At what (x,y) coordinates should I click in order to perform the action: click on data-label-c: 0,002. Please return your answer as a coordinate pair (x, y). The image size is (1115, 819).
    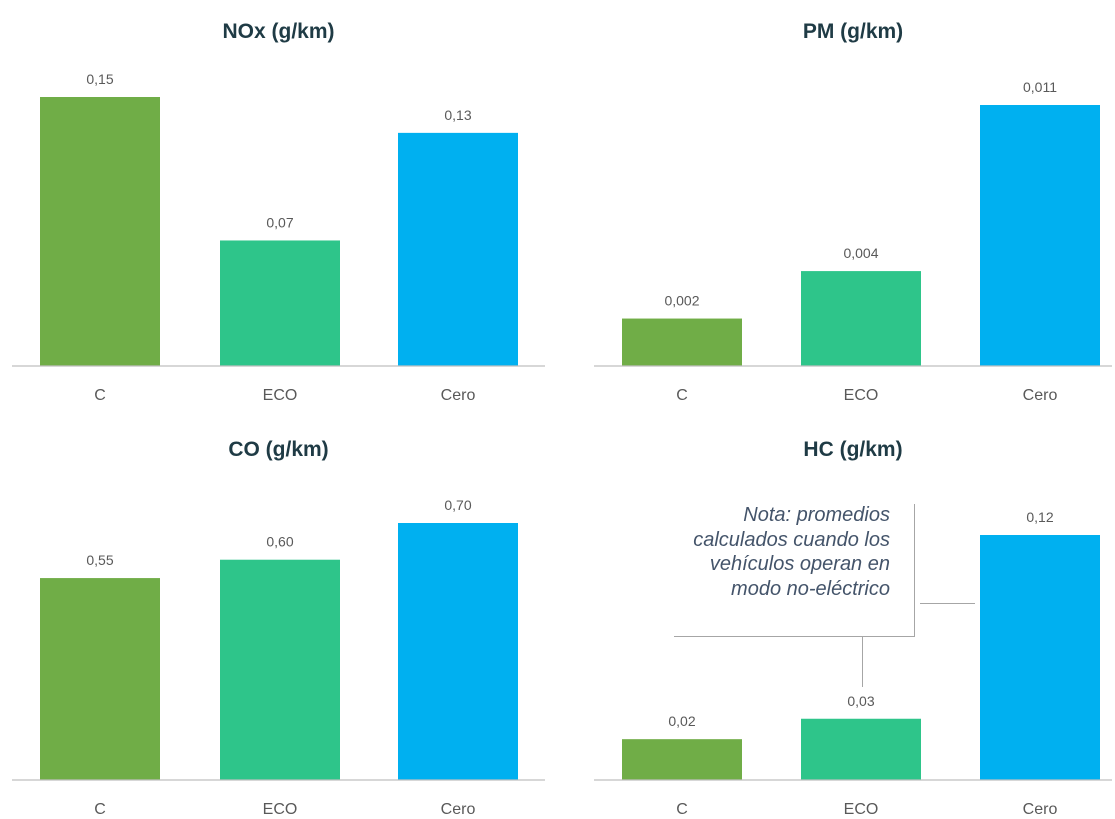
    Looking at the image, I should click on (681, 301).